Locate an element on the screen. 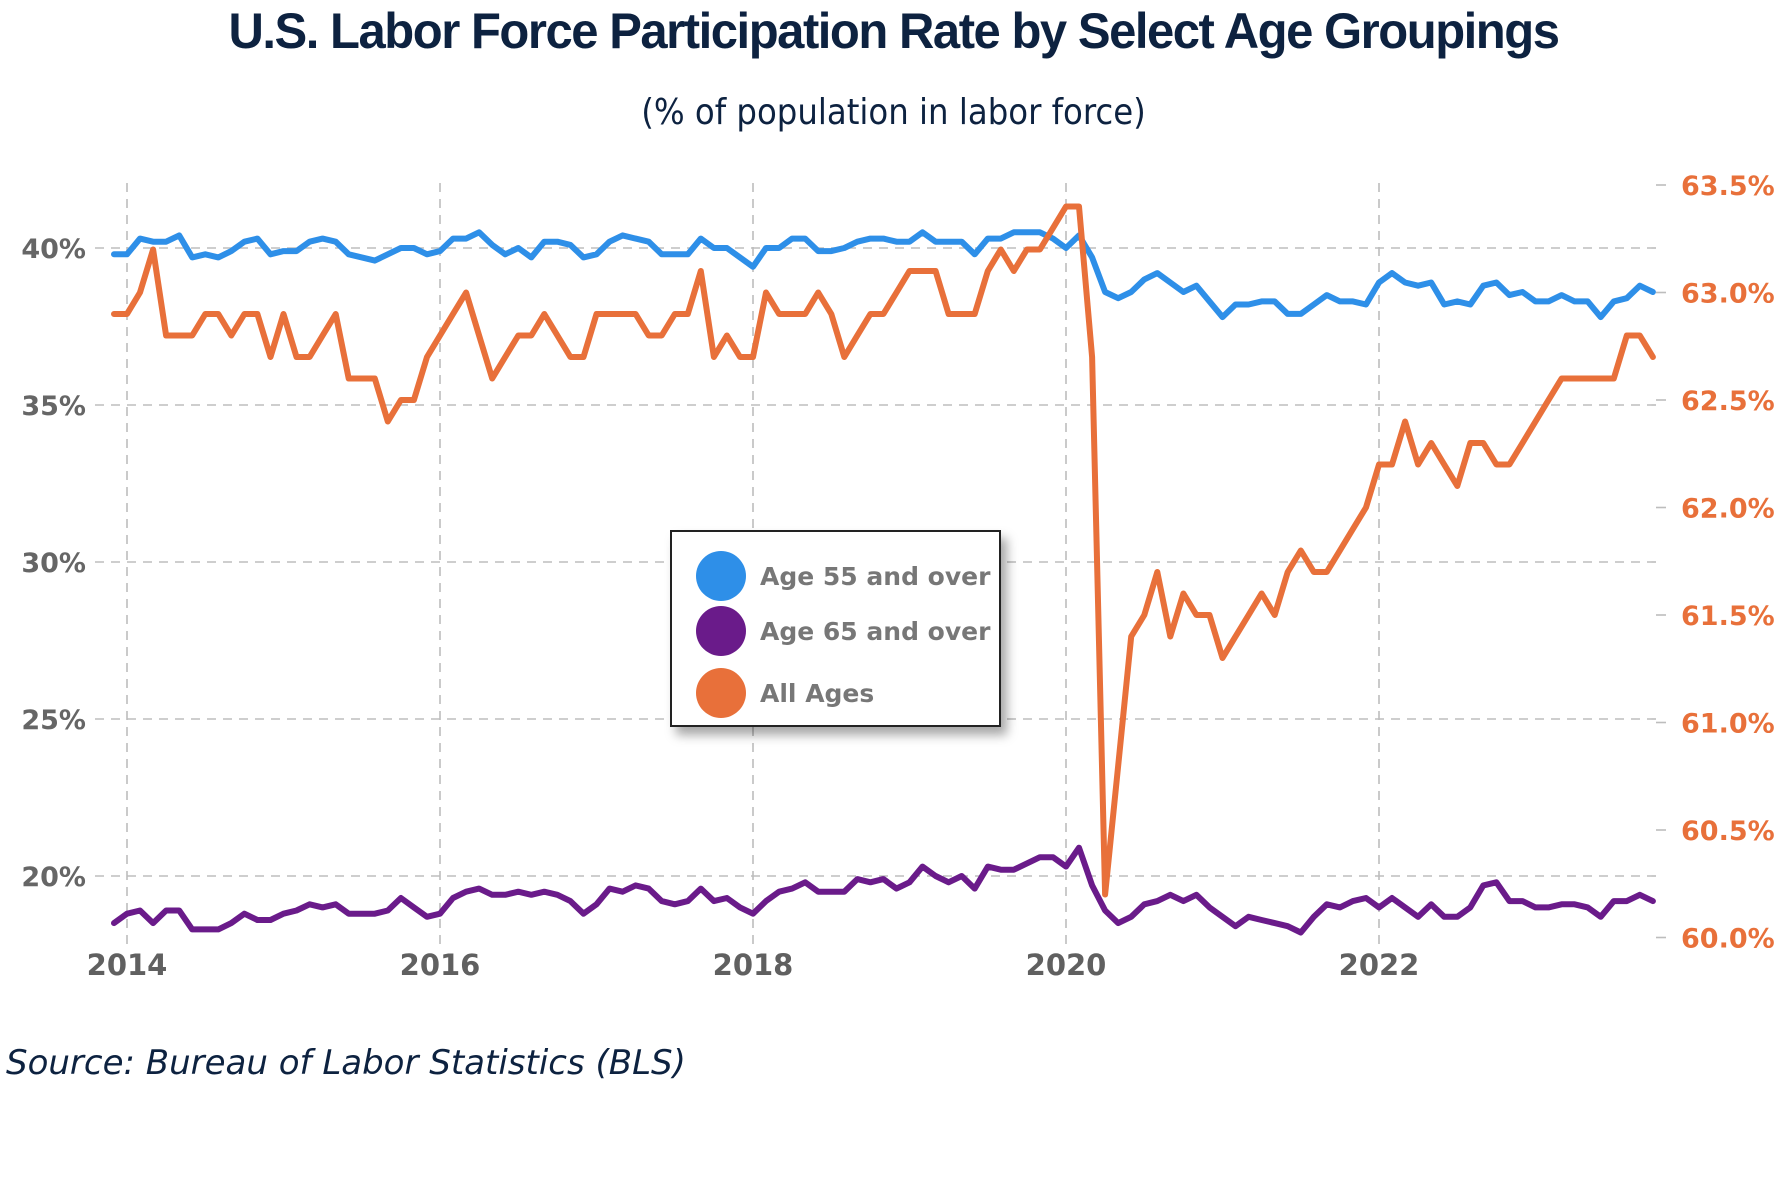  right-tick-label: 61.5% is located at coordinates (1728, 616).